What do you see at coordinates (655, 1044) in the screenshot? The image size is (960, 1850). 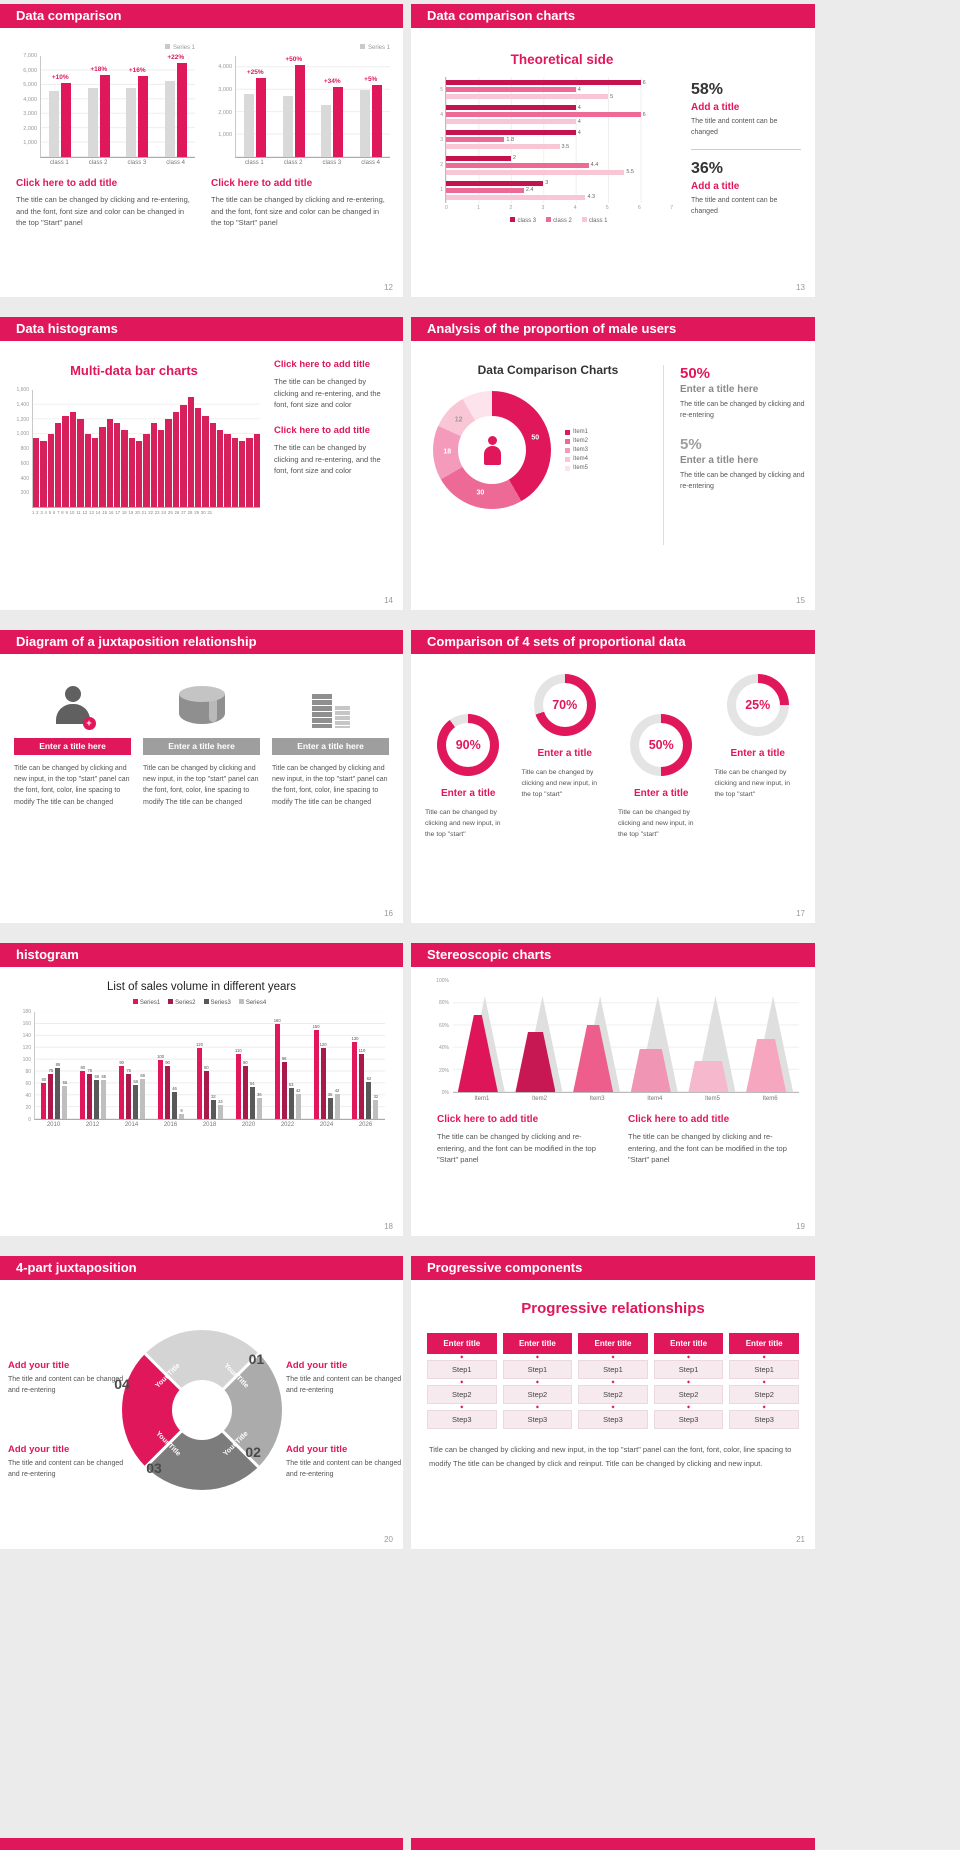 I see `cone` at bounding box center [655, 1044].